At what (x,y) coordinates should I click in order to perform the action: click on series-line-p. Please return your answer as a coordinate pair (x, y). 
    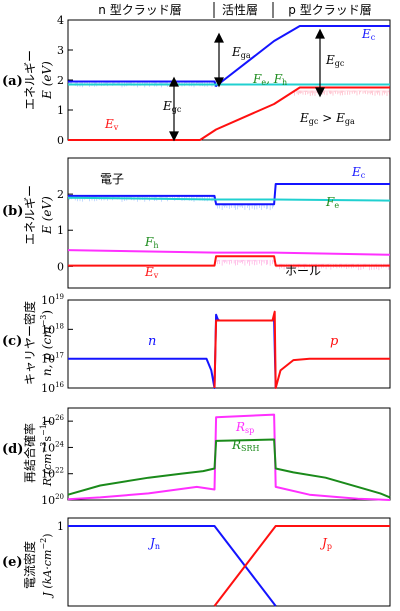
    Looking at the image, I should click on (301, 349).